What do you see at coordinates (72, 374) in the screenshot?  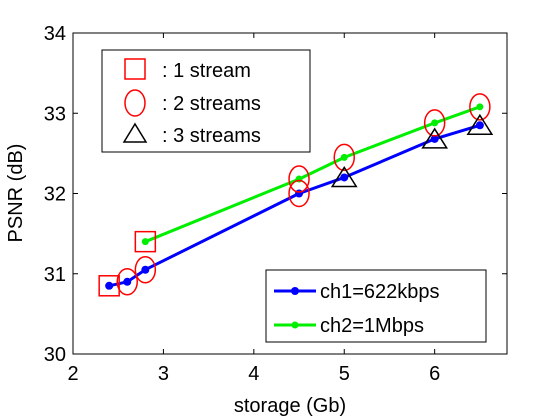 I see `x-tick-label: 2` at bounding box center [72, 374].